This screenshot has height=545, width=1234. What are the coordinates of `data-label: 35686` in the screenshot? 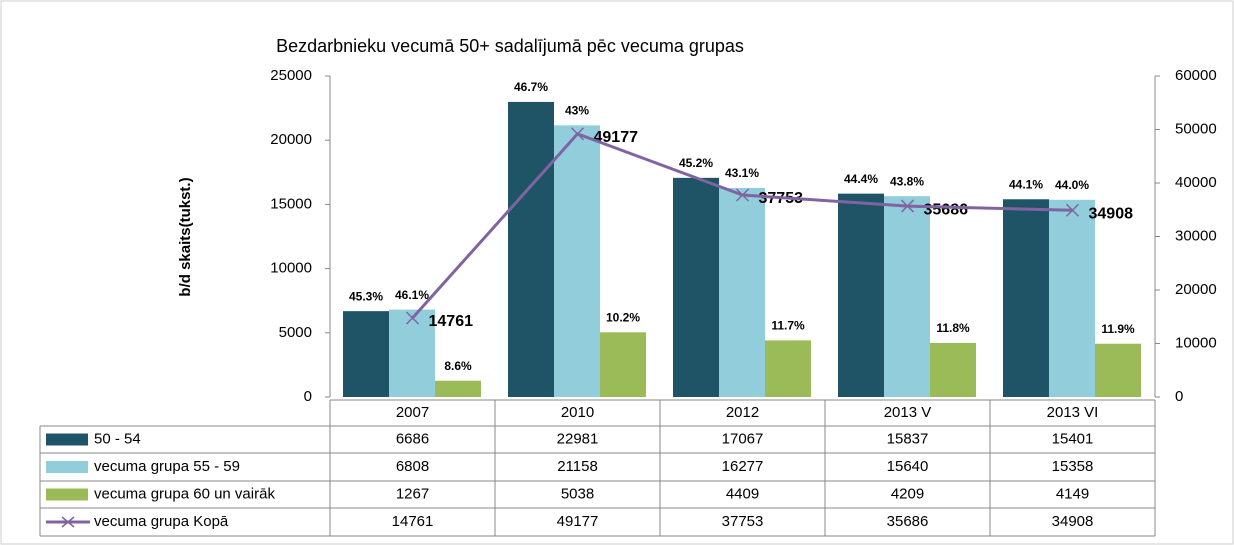 It's located at (946, 209).